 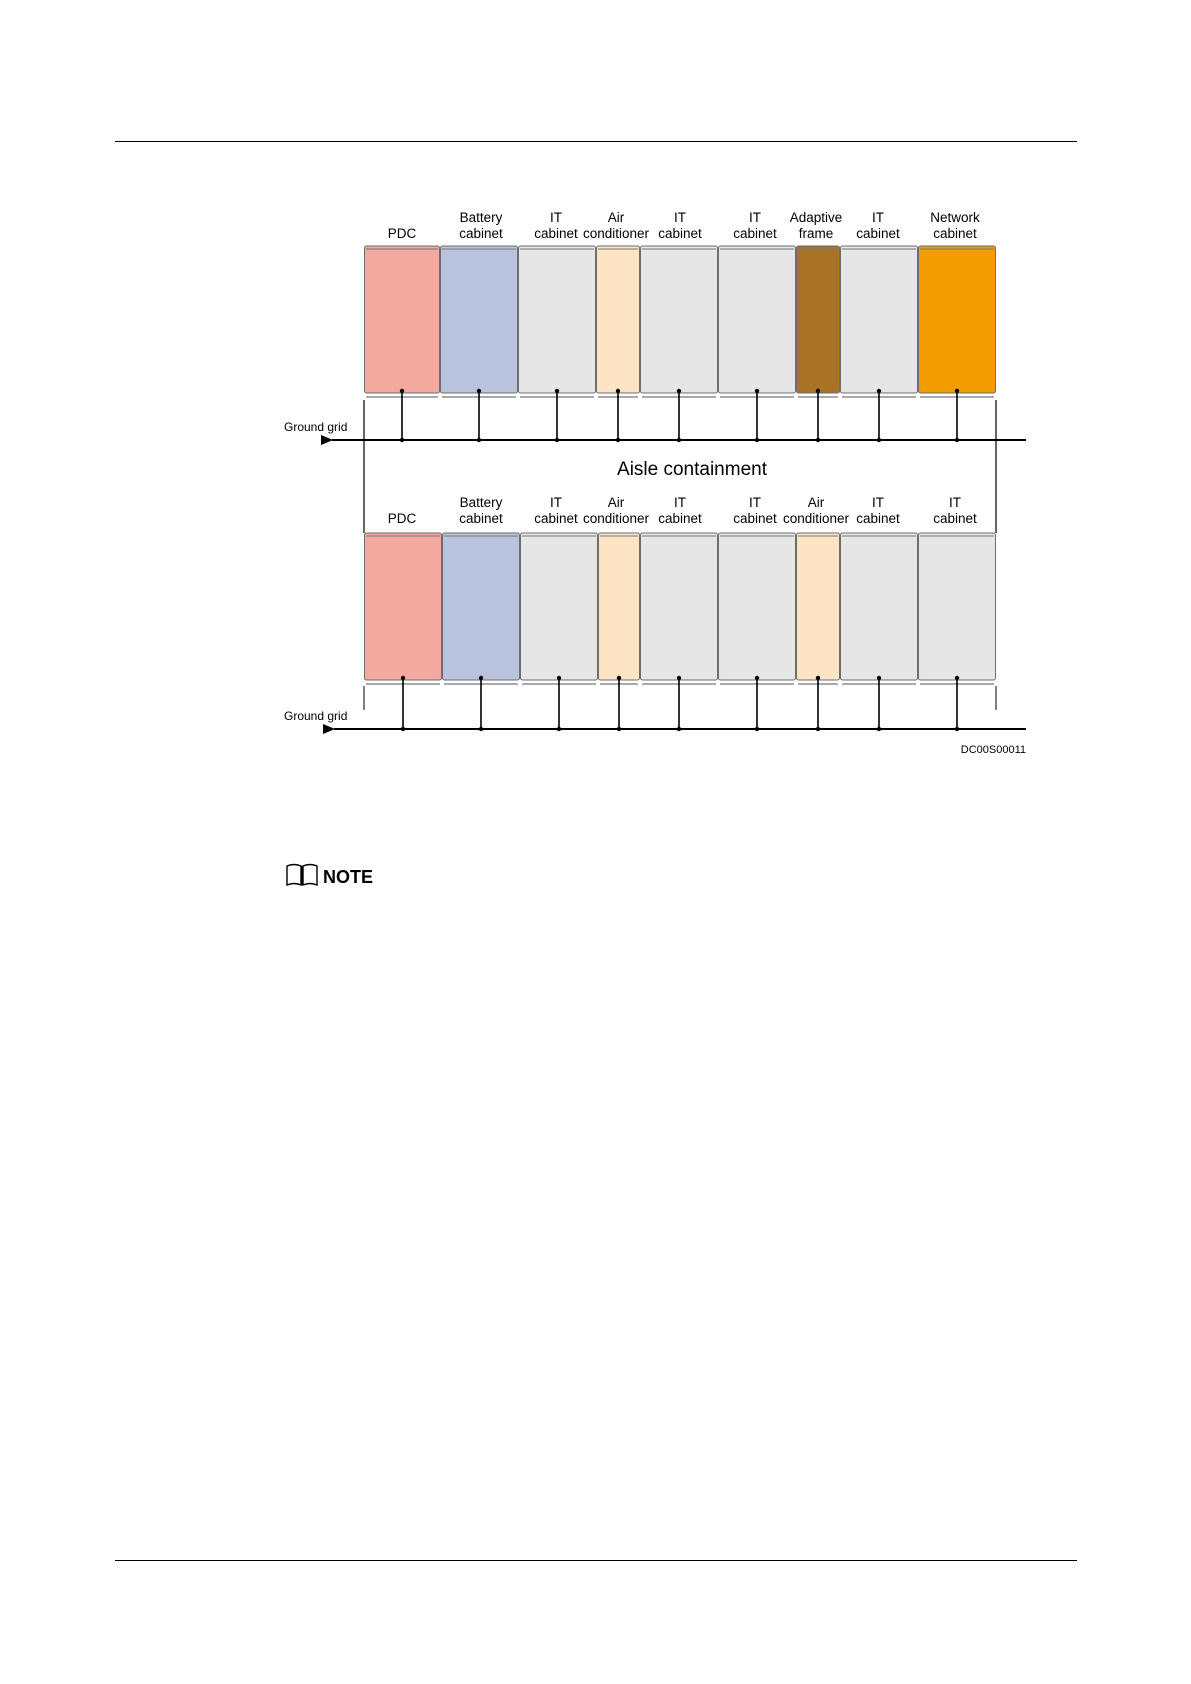 I want to click on top-cabinet-label-8: IT cabinet, so click(x=878, y=225).